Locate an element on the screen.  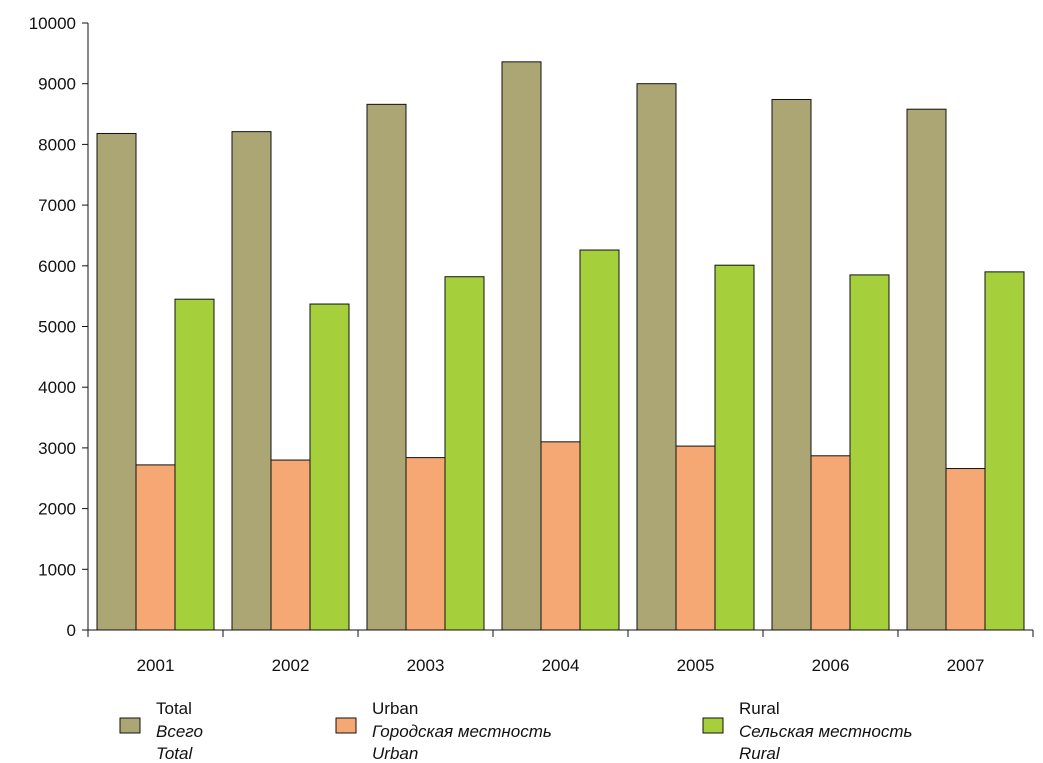
legend-label-rural: Rural is located at coordinates (759, 708).